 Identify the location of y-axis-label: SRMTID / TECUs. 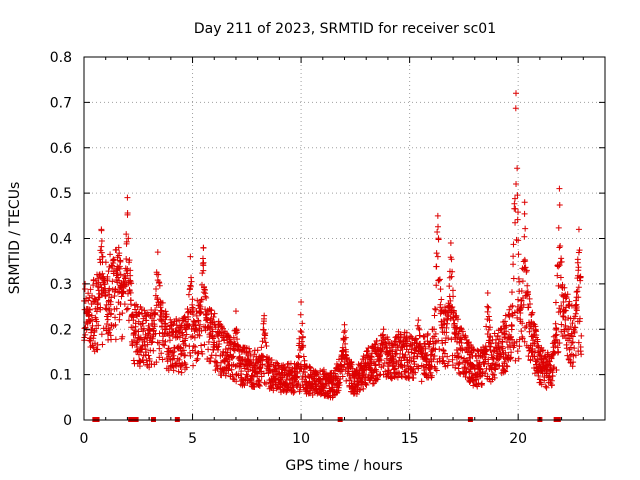
(15, 238).